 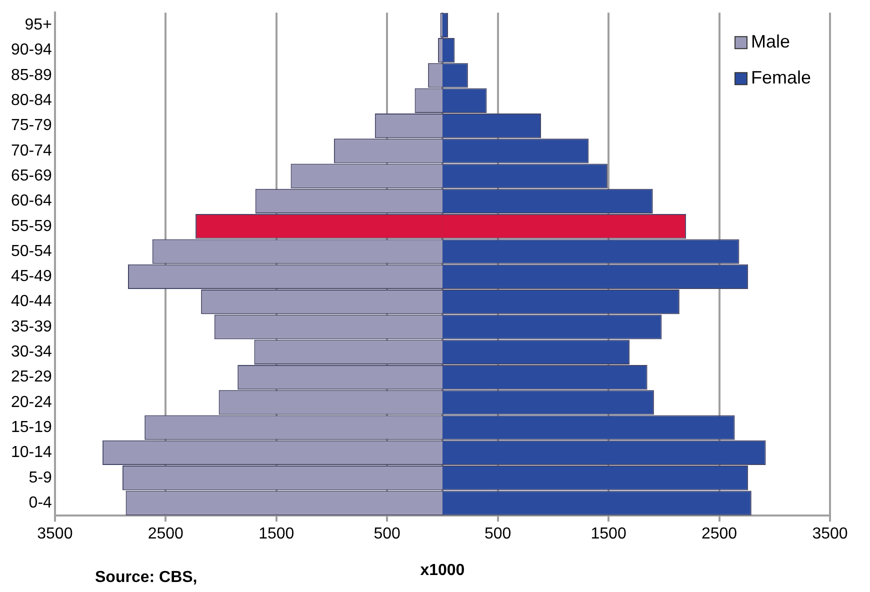 What do you see at coordinates (31, 201) in the screenshot?
I see `y-tick-label: 60-64` at bounding box center [31, 201].